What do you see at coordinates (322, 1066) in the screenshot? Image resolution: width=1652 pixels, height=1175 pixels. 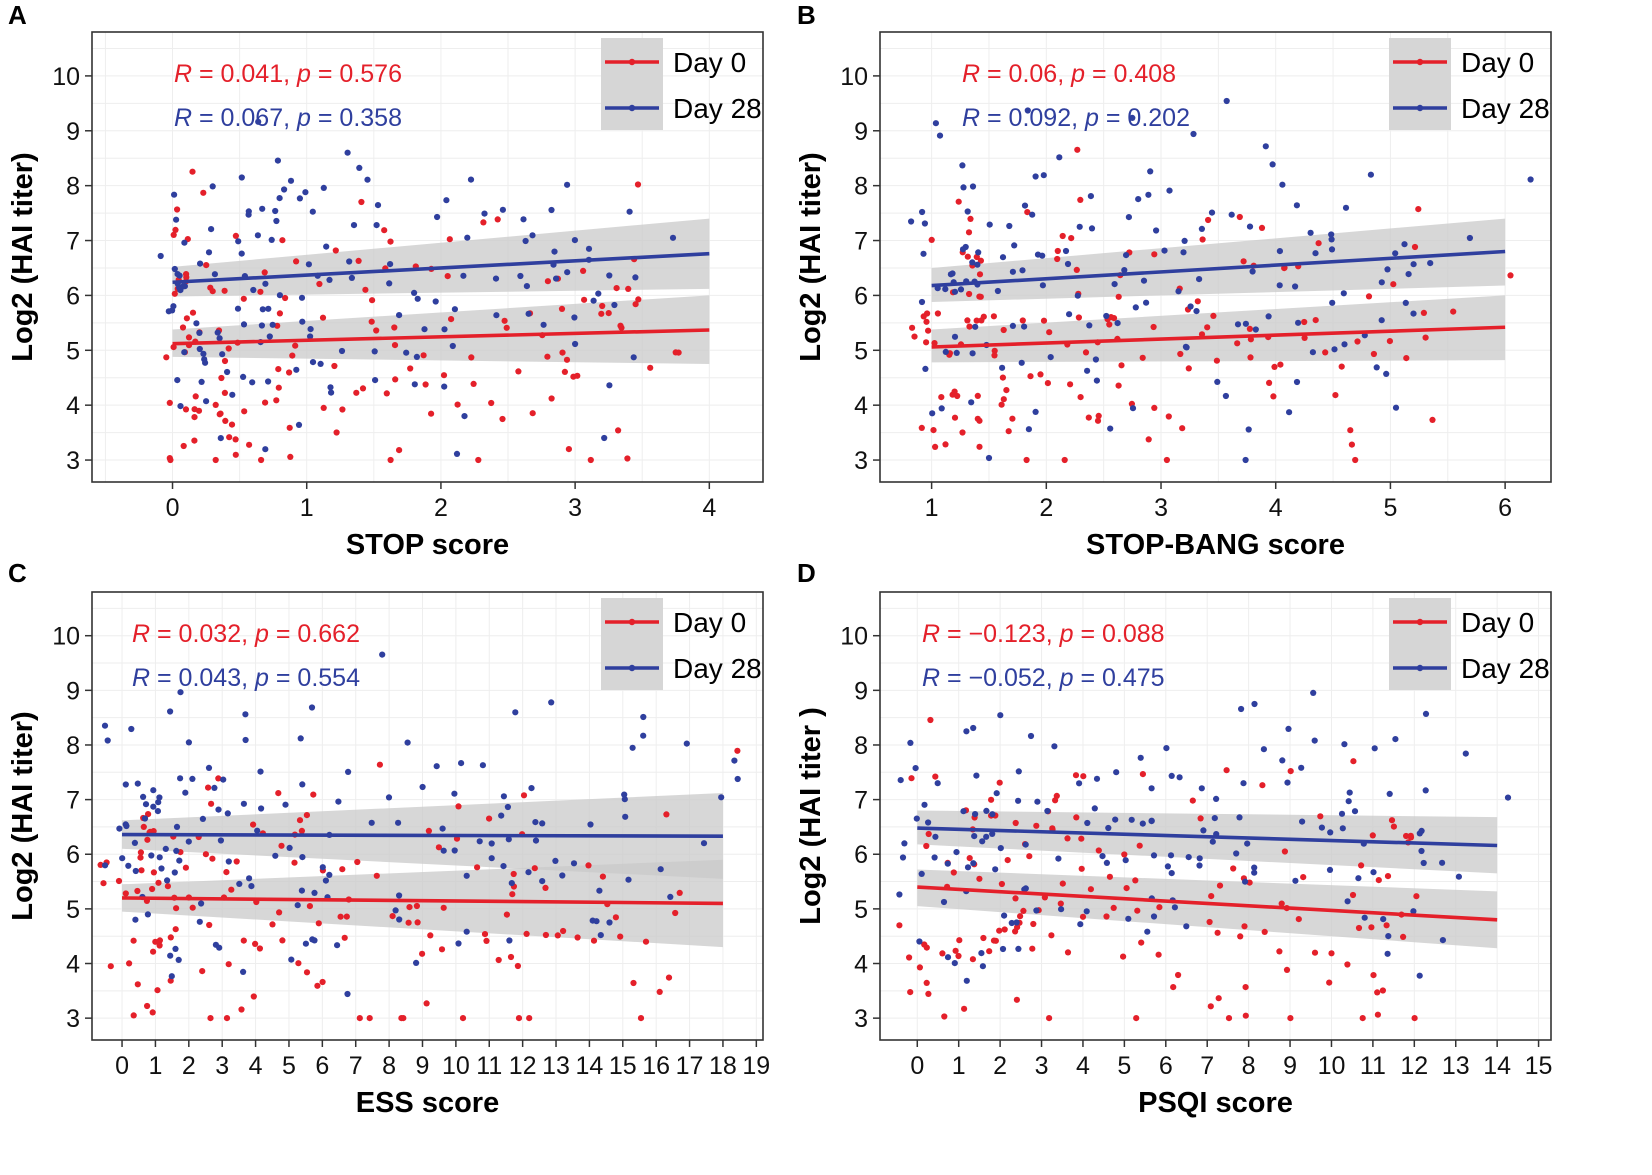 I see `x-tick-label: 6` at bounding box center [322, 1066].